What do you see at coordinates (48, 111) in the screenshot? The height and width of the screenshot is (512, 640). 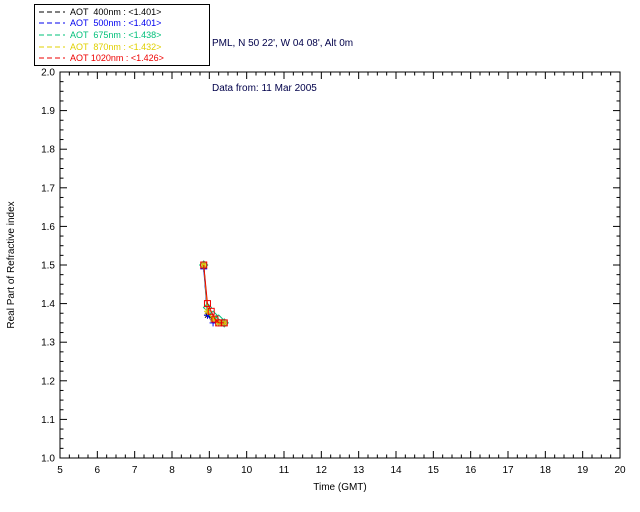 I see `y-tick-label: 1.9` at bounding box center [48, 111].